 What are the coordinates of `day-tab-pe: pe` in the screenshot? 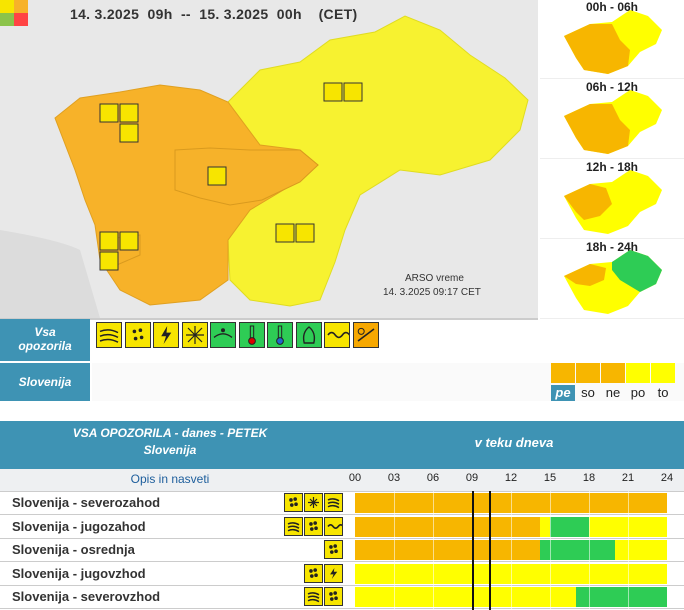 It's located at (563, 393).